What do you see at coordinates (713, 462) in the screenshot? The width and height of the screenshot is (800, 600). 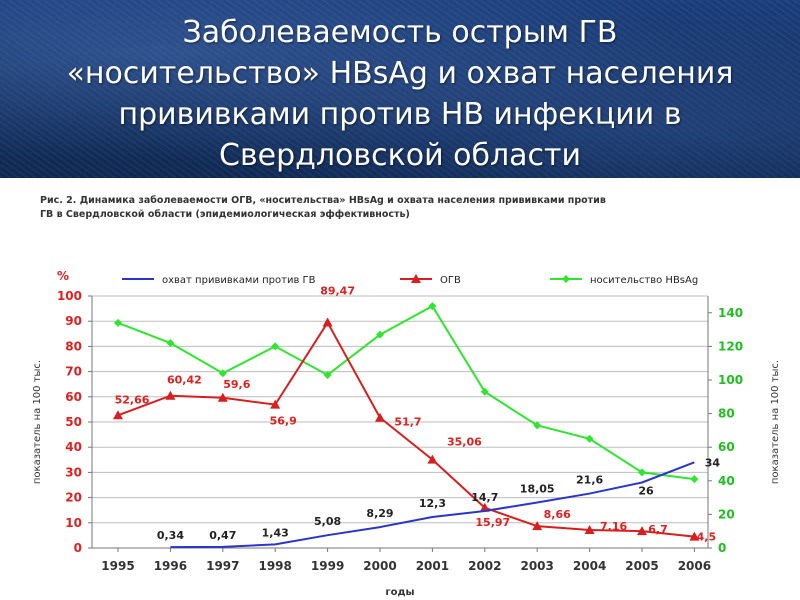 I see `data-label-coverage: 34` at bounding box center [713, 462].